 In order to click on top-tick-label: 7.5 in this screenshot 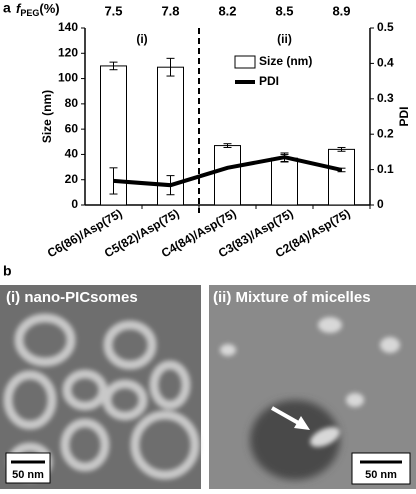, I will do `click(113, 10)`.